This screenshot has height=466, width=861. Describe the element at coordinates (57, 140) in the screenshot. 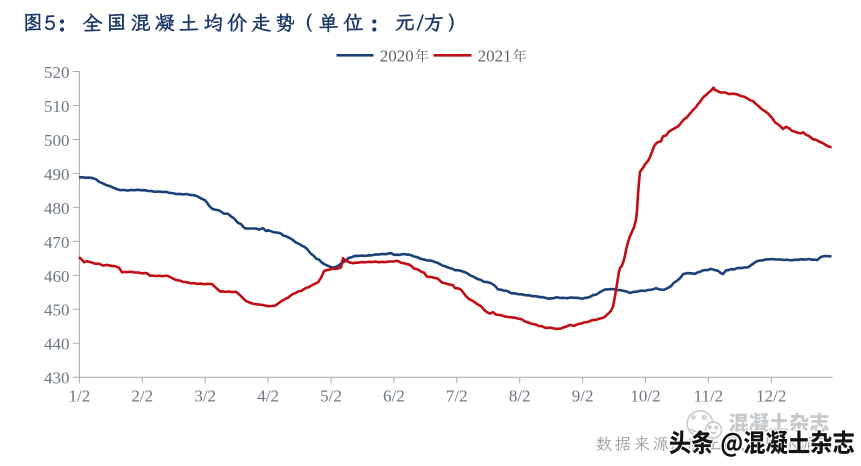

I see `svg-text: 500` at that location.